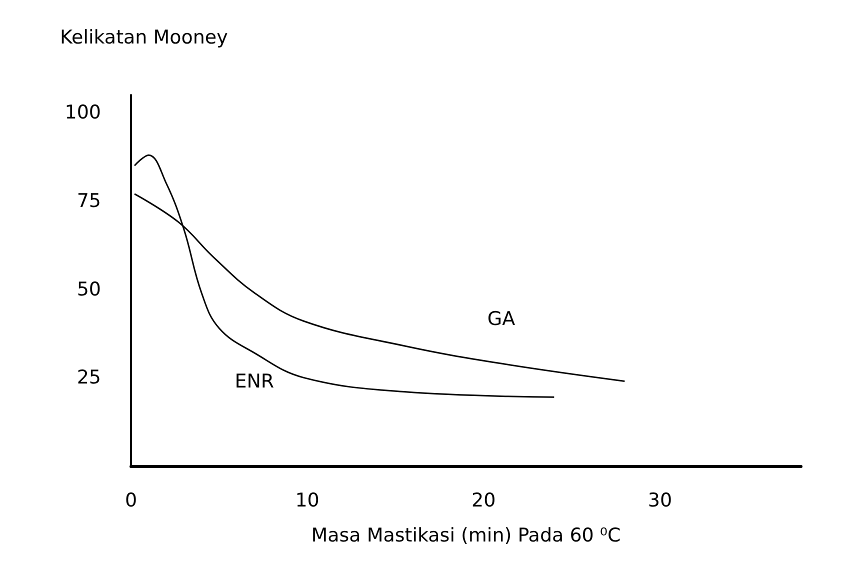 The image size is (849, 568). What do you see at coordinates (501, 319) in the screenshot?
I see `series-label: GA` at bounding box center [501, 319].